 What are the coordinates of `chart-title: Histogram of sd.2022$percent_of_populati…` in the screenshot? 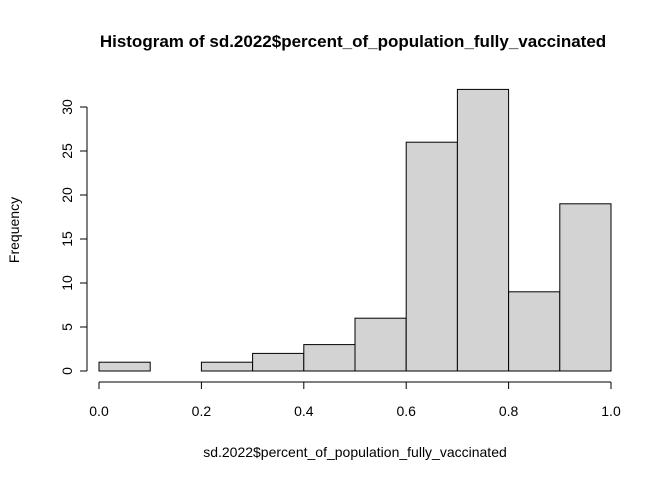 It's located at (353, 41).